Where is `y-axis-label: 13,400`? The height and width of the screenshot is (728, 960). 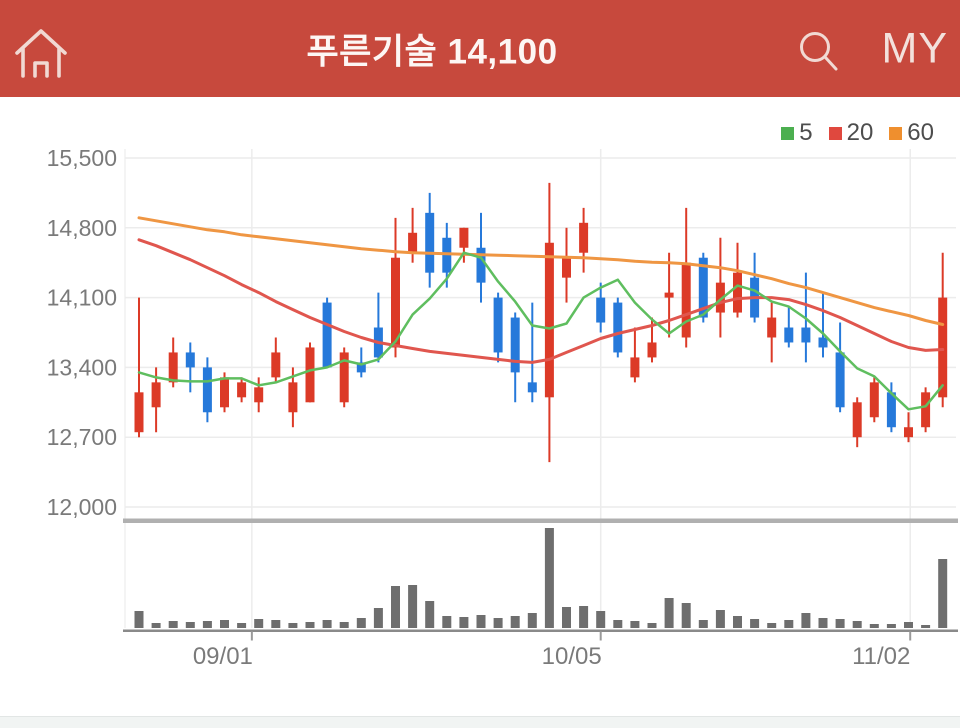 y-axis-label: 13,400 is located at coordinates (82, 367).